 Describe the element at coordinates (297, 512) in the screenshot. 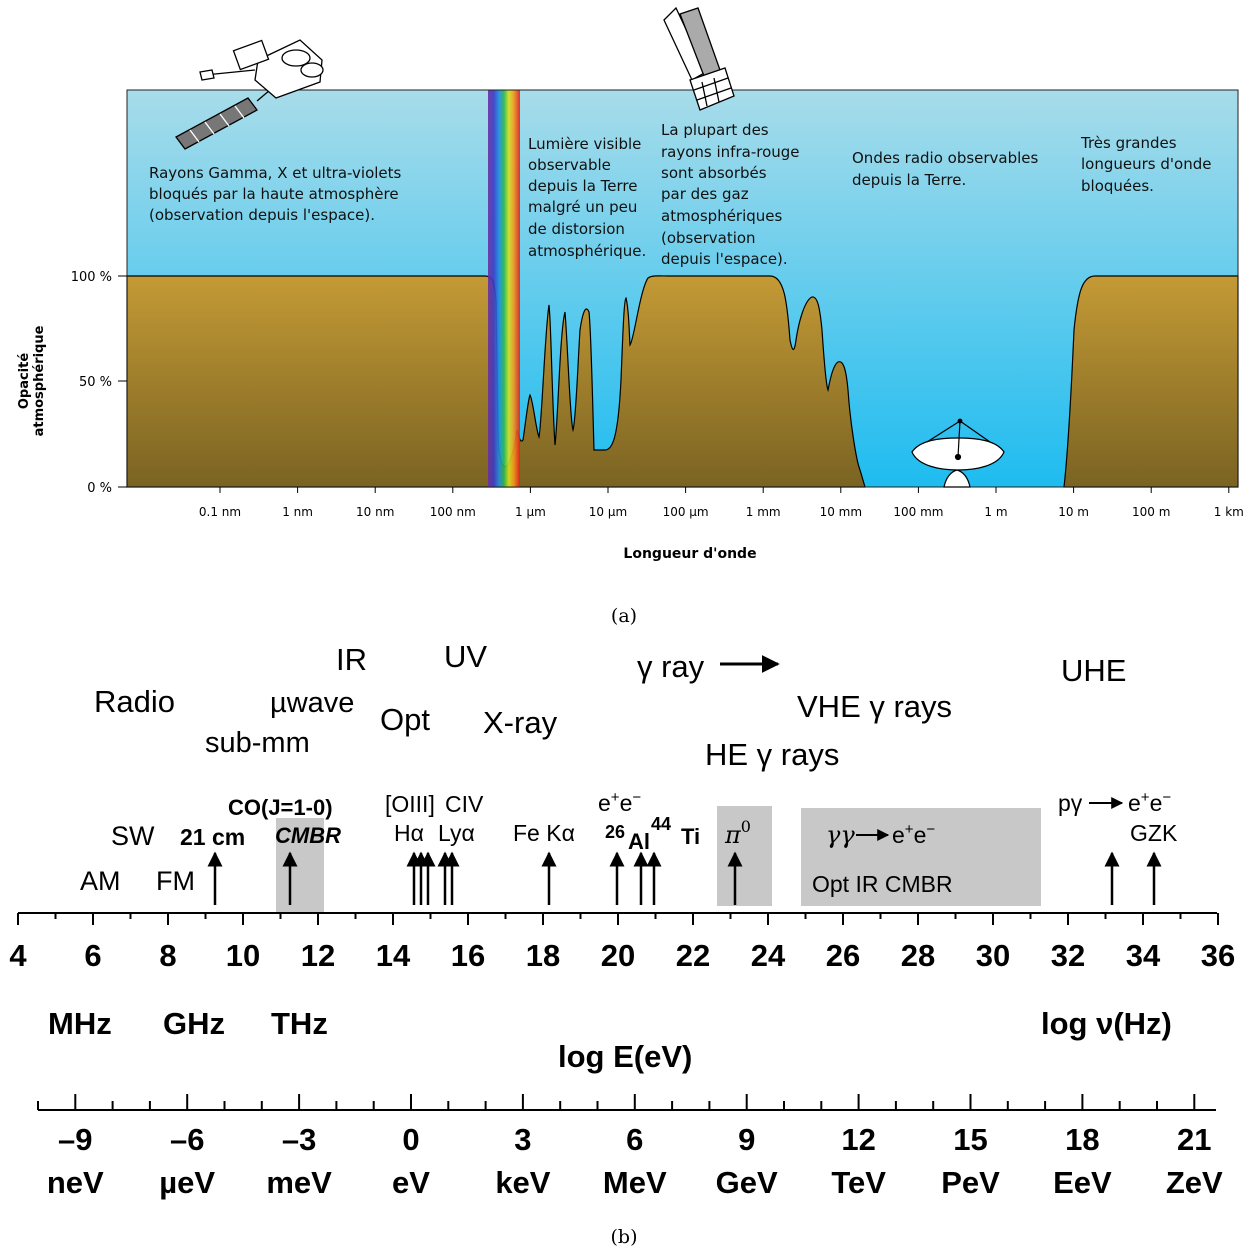

I see `x-tick-label: 1 nm` at that location.